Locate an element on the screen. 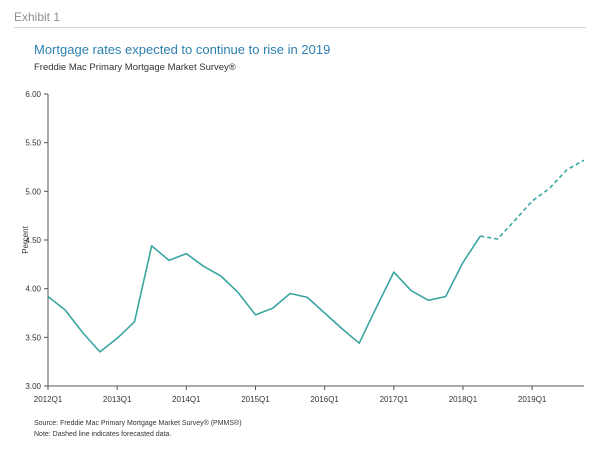 The width and height of the screenshot is (600, 452). forecast-series-line is located at coordinates (532, 199).